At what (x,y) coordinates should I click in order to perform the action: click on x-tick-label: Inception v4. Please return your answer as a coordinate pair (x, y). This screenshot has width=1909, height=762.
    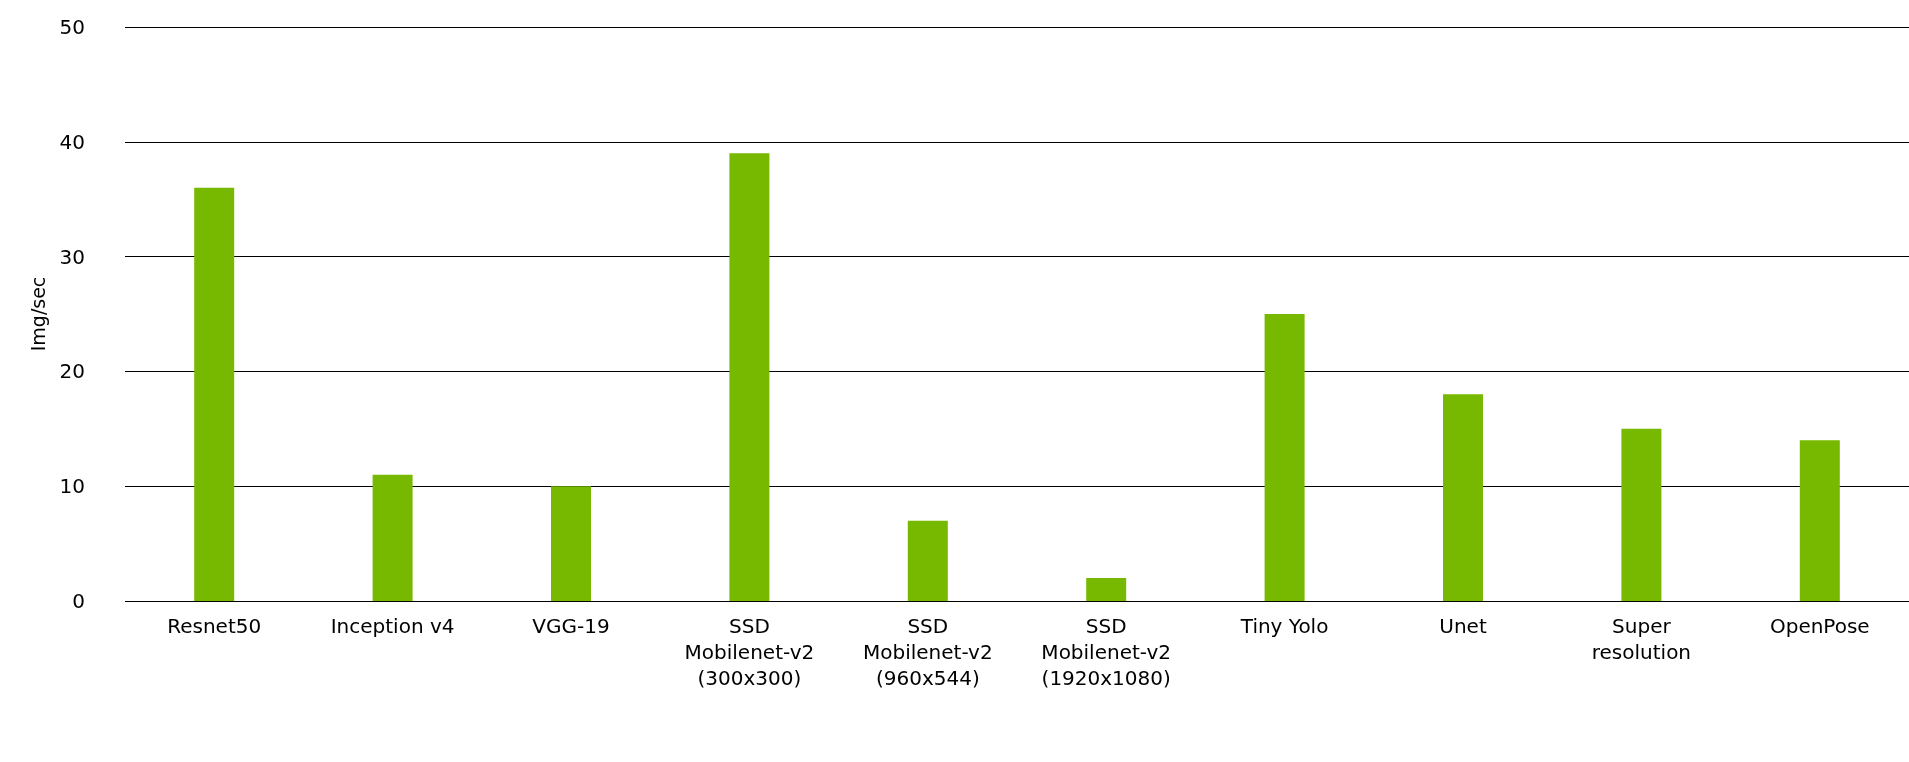
    Looking at the image, I should click on (392, 626).